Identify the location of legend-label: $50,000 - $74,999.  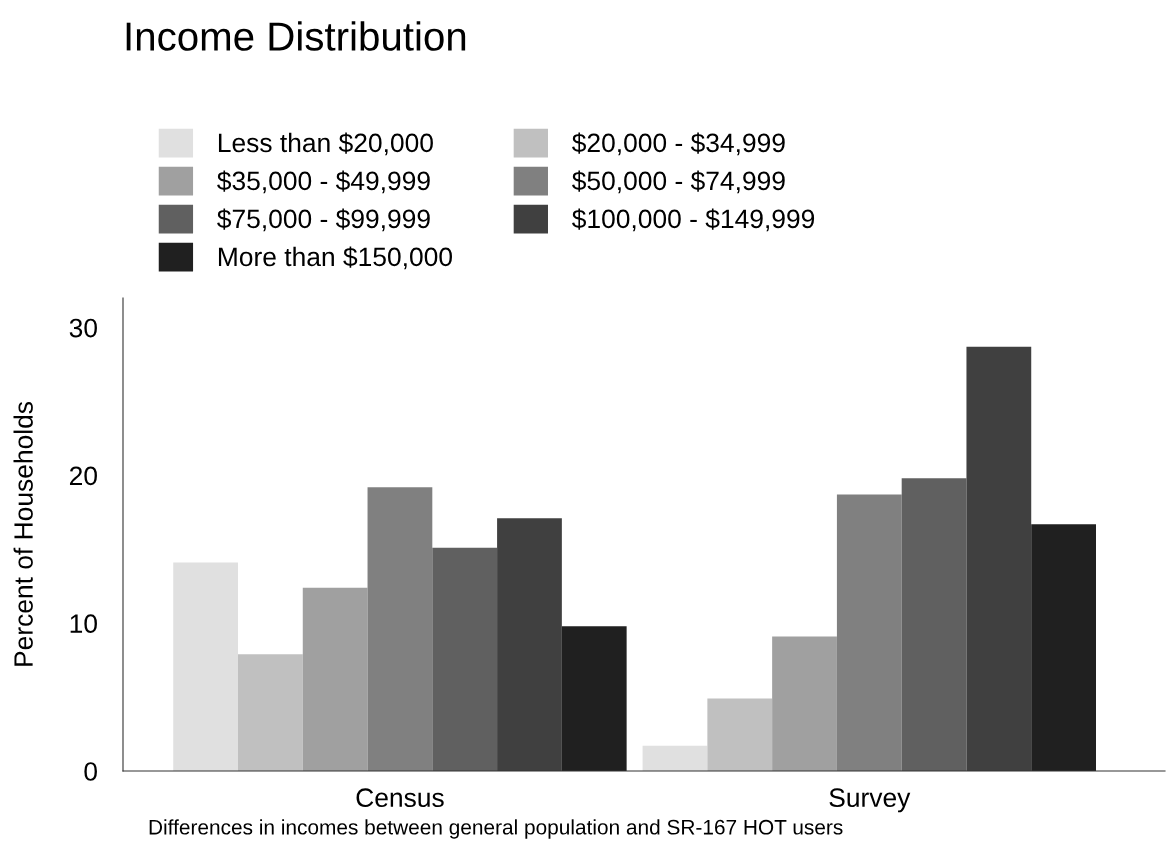
(678, 182).